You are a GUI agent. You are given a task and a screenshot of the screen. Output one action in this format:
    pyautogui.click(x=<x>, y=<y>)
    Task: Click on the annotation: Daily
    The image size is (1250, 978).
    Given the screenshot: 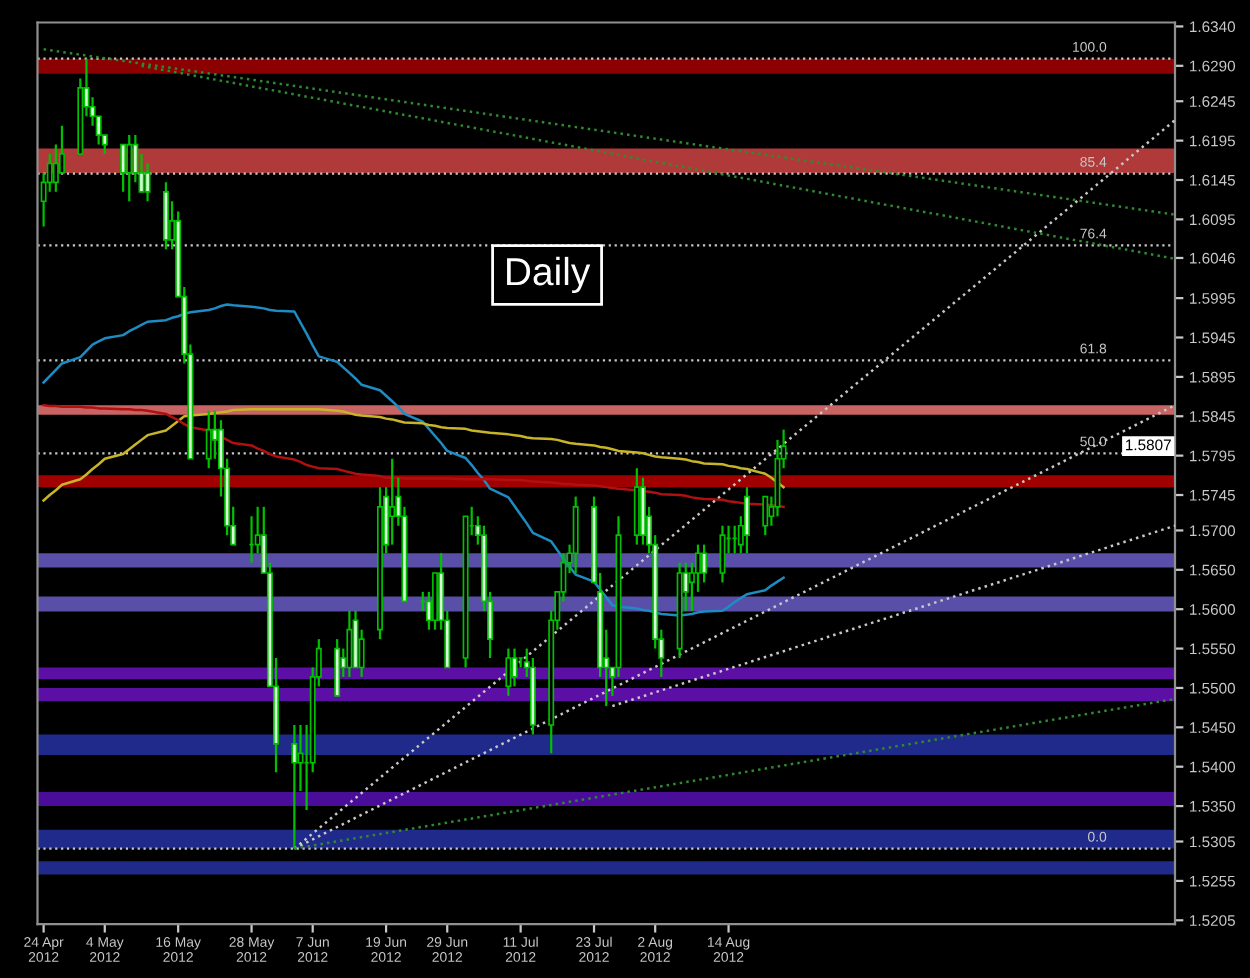 What is the action you would take?
    pyautogui.click(x=549, y=275)
    